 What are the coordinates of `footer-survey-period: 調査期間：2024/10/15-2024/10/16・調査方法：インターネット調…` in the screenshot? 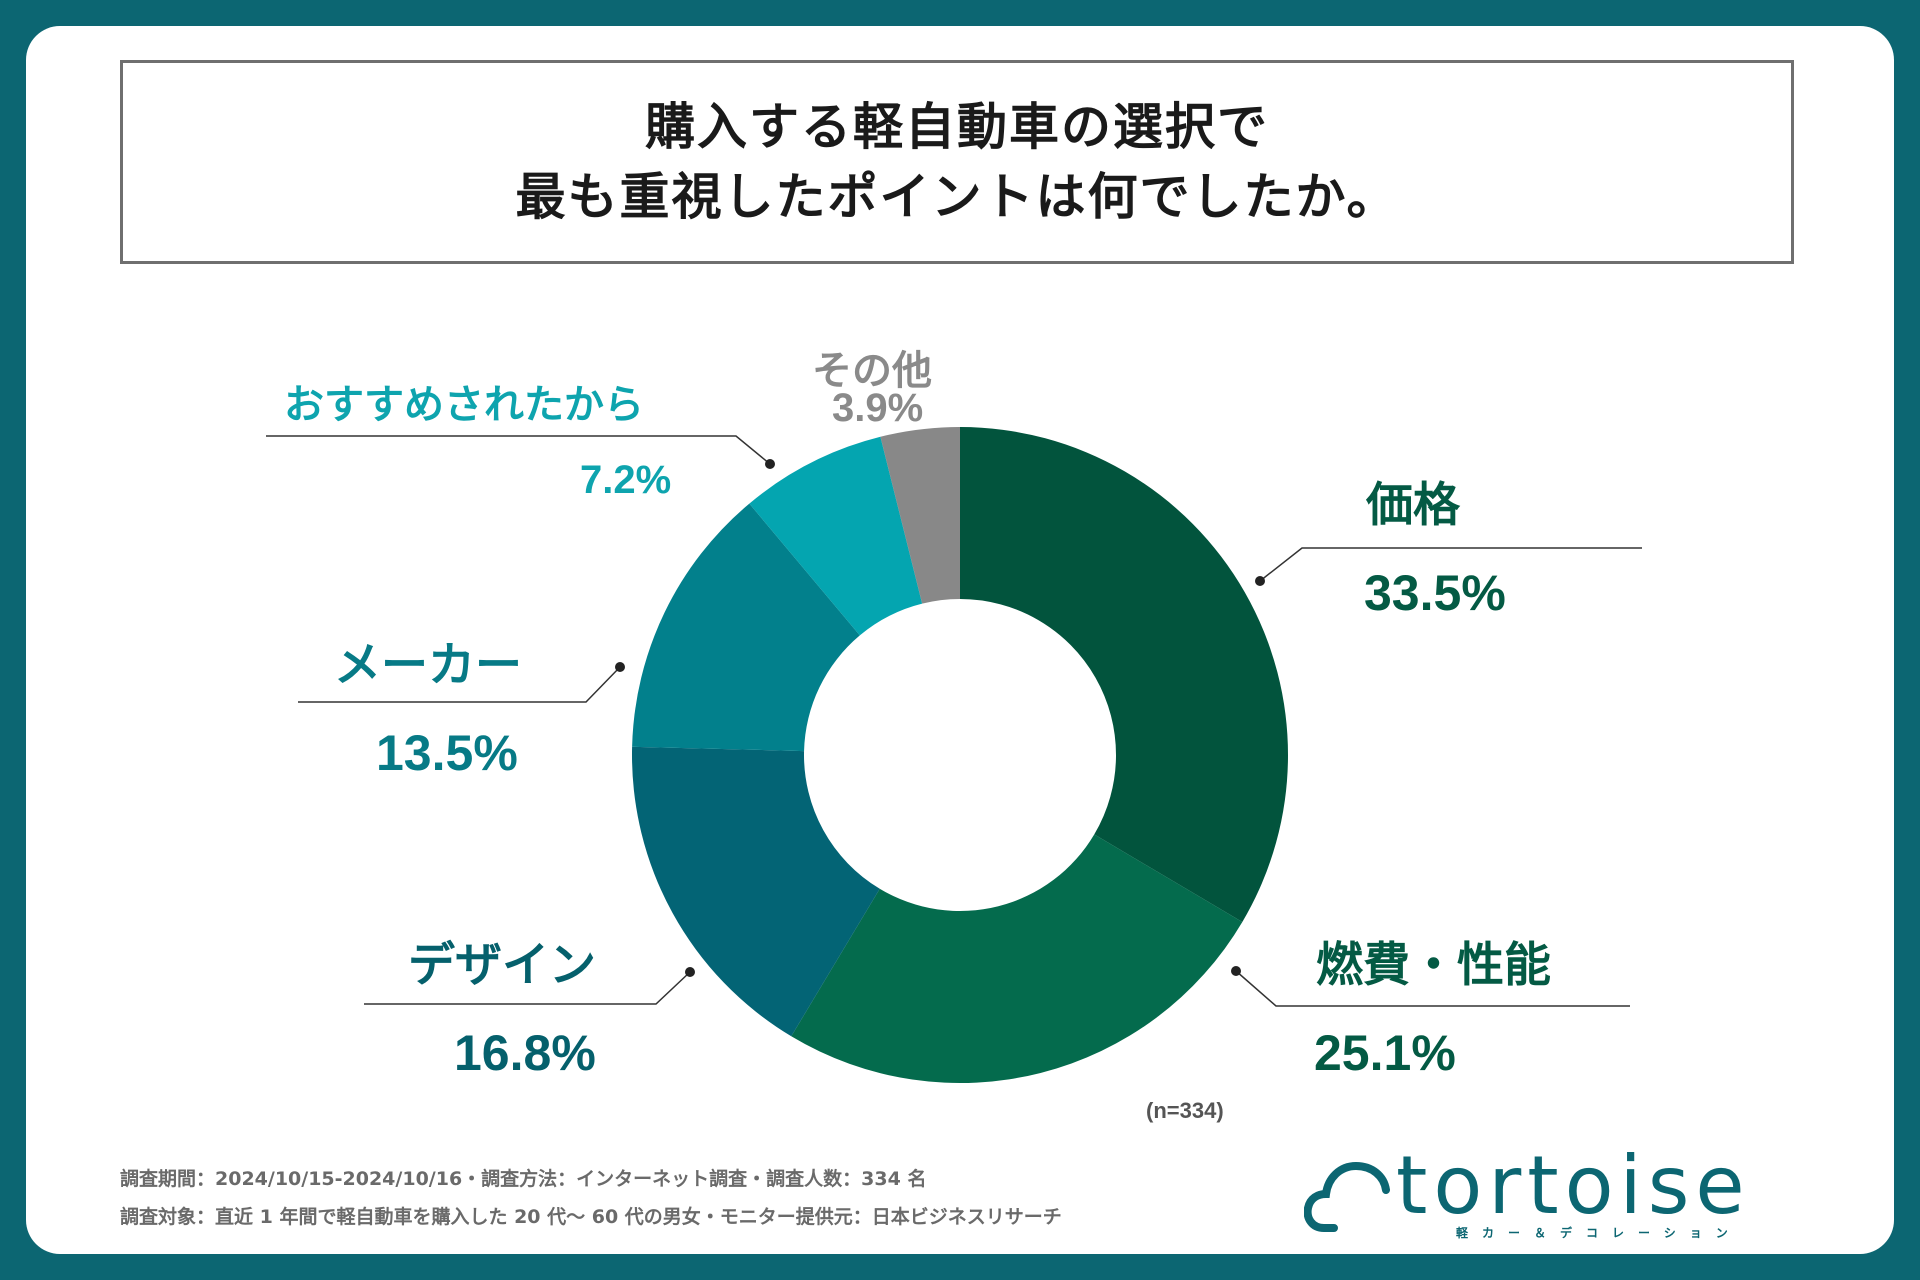 It's located at (523, 1179).